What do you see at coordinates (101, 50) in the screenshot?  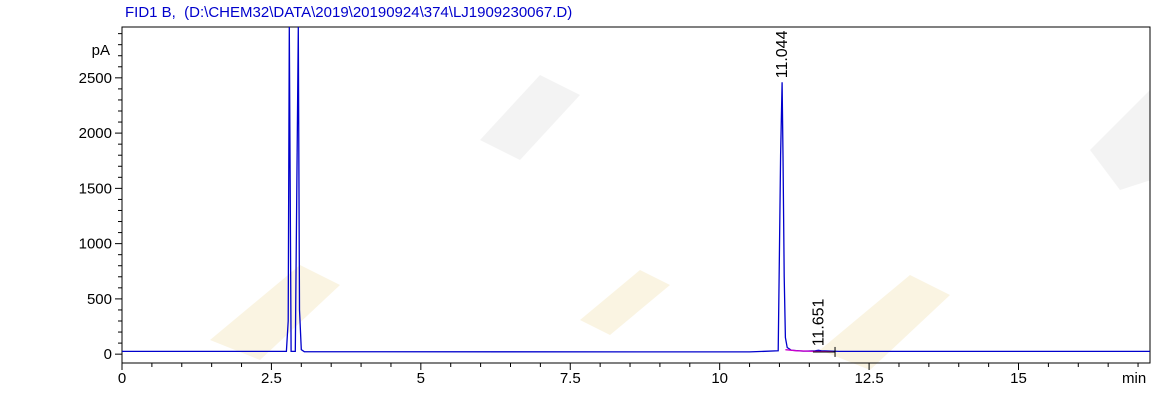 I see `y-axis-label: pA` at bounding box center [101, 50].